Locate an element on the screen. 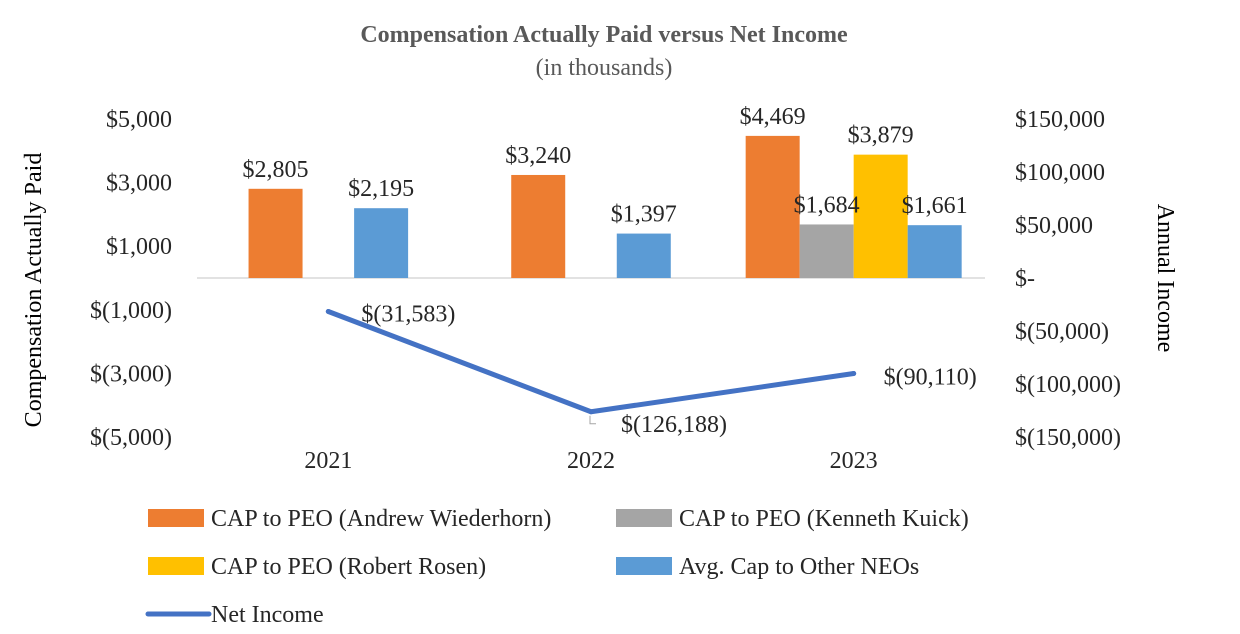 The width and height of the screenshot is (1240, 634). category-label: 2022 is located at coordinates (591, 461).